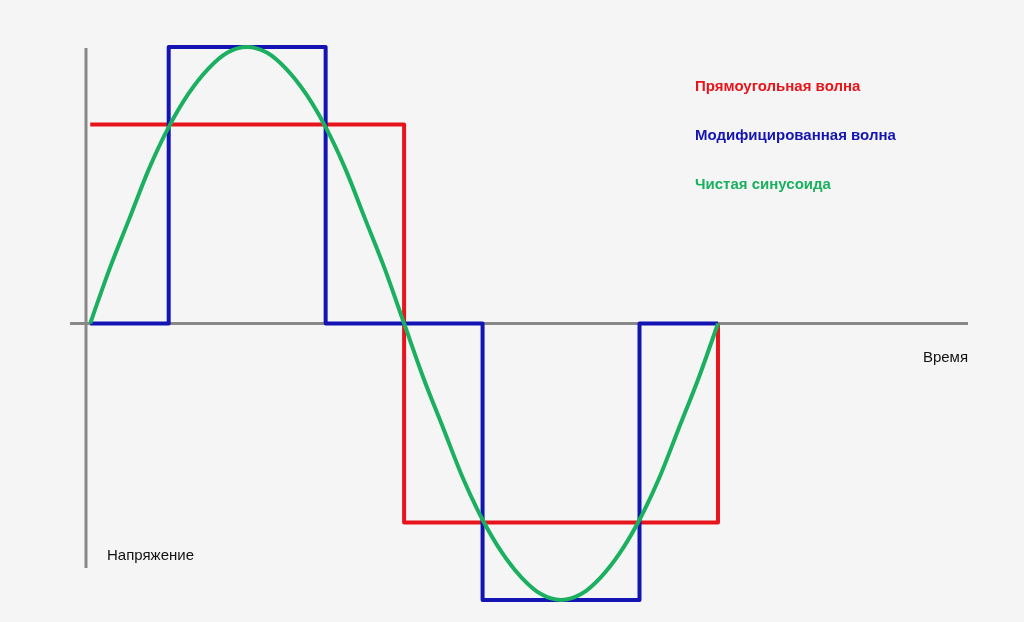 Image resolution: width=1024 pixels, height=622 pixels. What do you see at coordinates (150, 554) in the screenshot?
I see `y-axis-title: Напряжение` at bounding box center [150, 554].